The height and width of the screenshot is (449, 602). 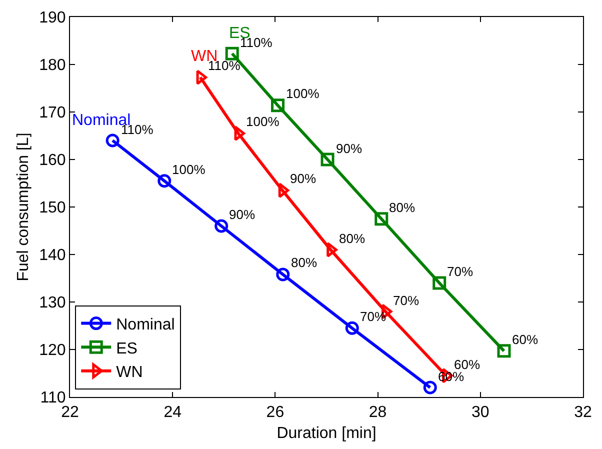 I want to click on y-tick-label: 140, so click(x=52, y=255).